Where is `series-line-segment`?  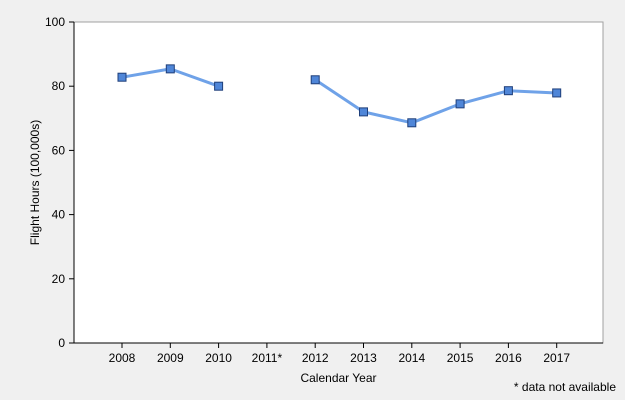 series-line-segment is located at coordinates (436, 101).